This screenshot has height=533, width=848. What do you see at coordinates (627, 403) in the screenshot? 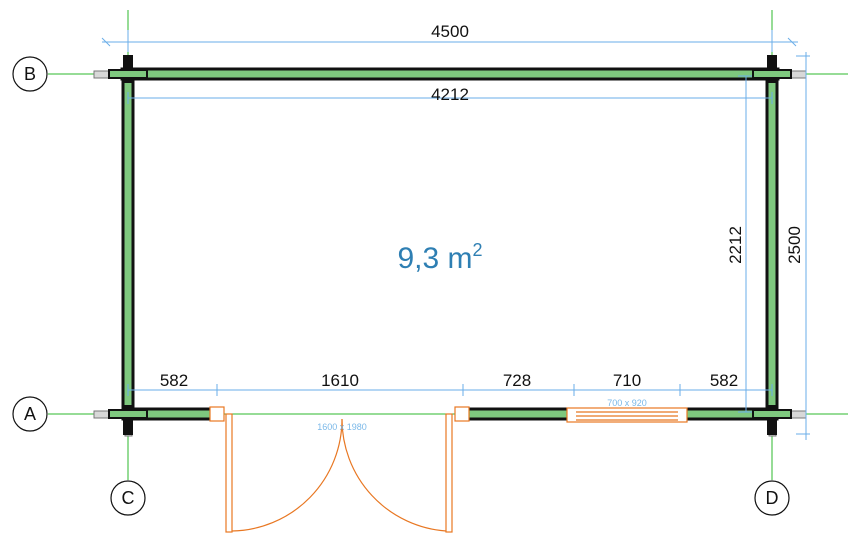
I see `window-label: 700 x 920` at bounding box center [627, 403].